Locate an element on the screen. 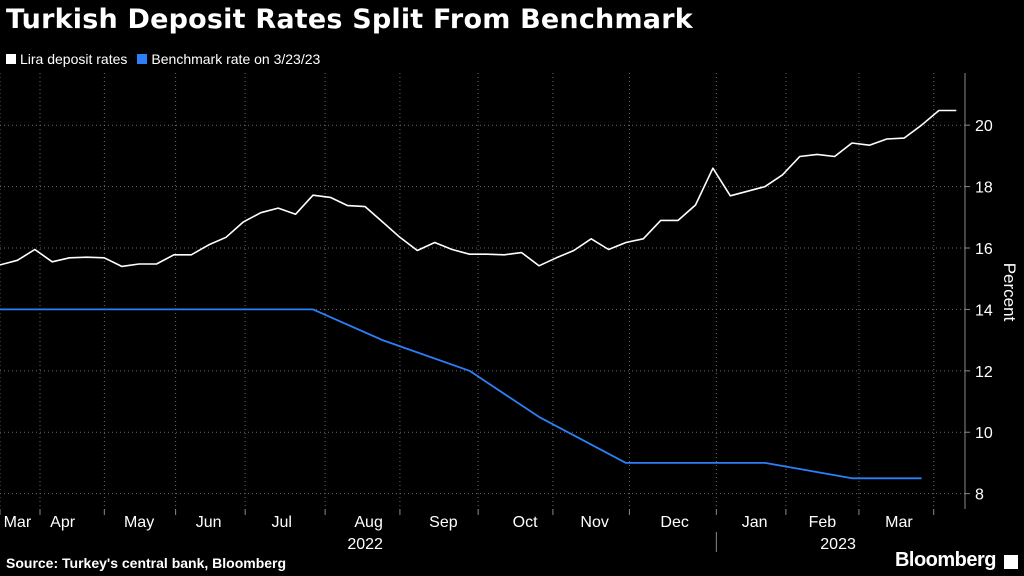 The width and height of the screenshot is (1024, 576). brand-square-icon is located at coordinates (1011, 562).